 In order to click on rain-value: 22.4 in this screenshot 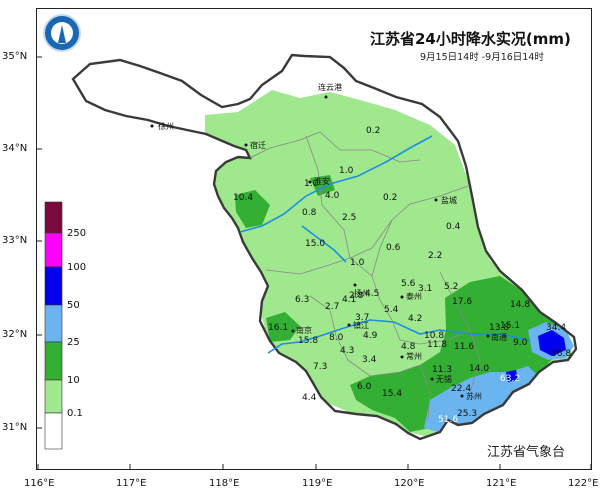, I will do `click(461, 389)`.